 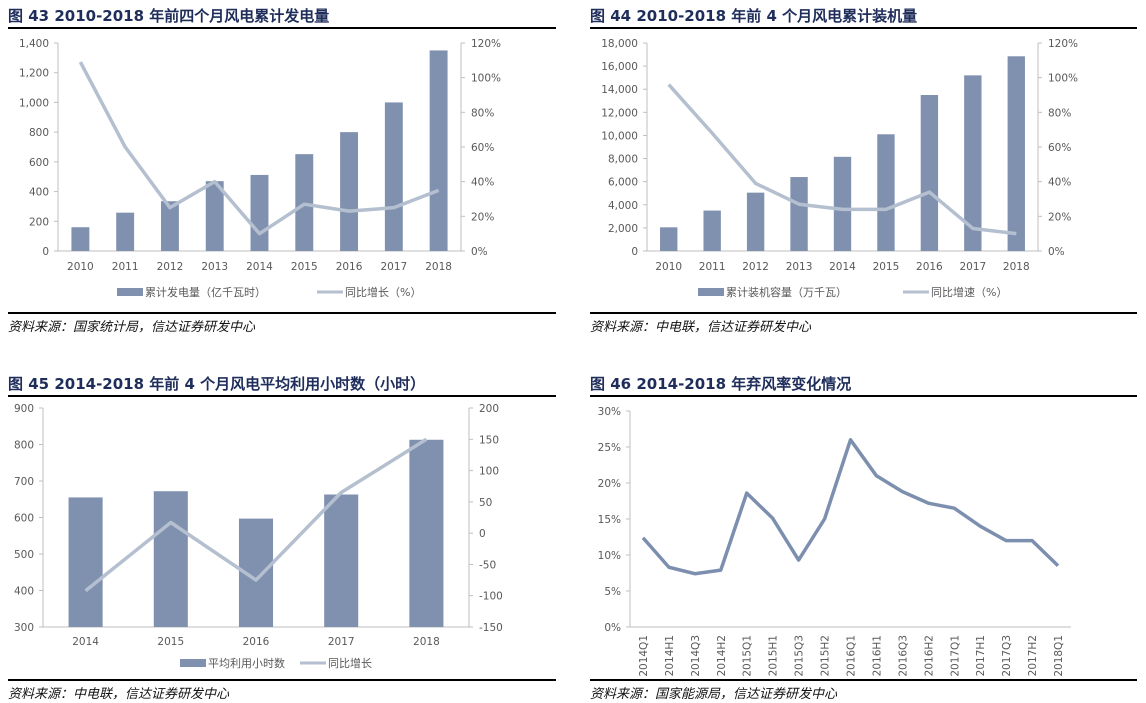 I want to click on x-tick-label: 2010, so click(x=80, y=267).